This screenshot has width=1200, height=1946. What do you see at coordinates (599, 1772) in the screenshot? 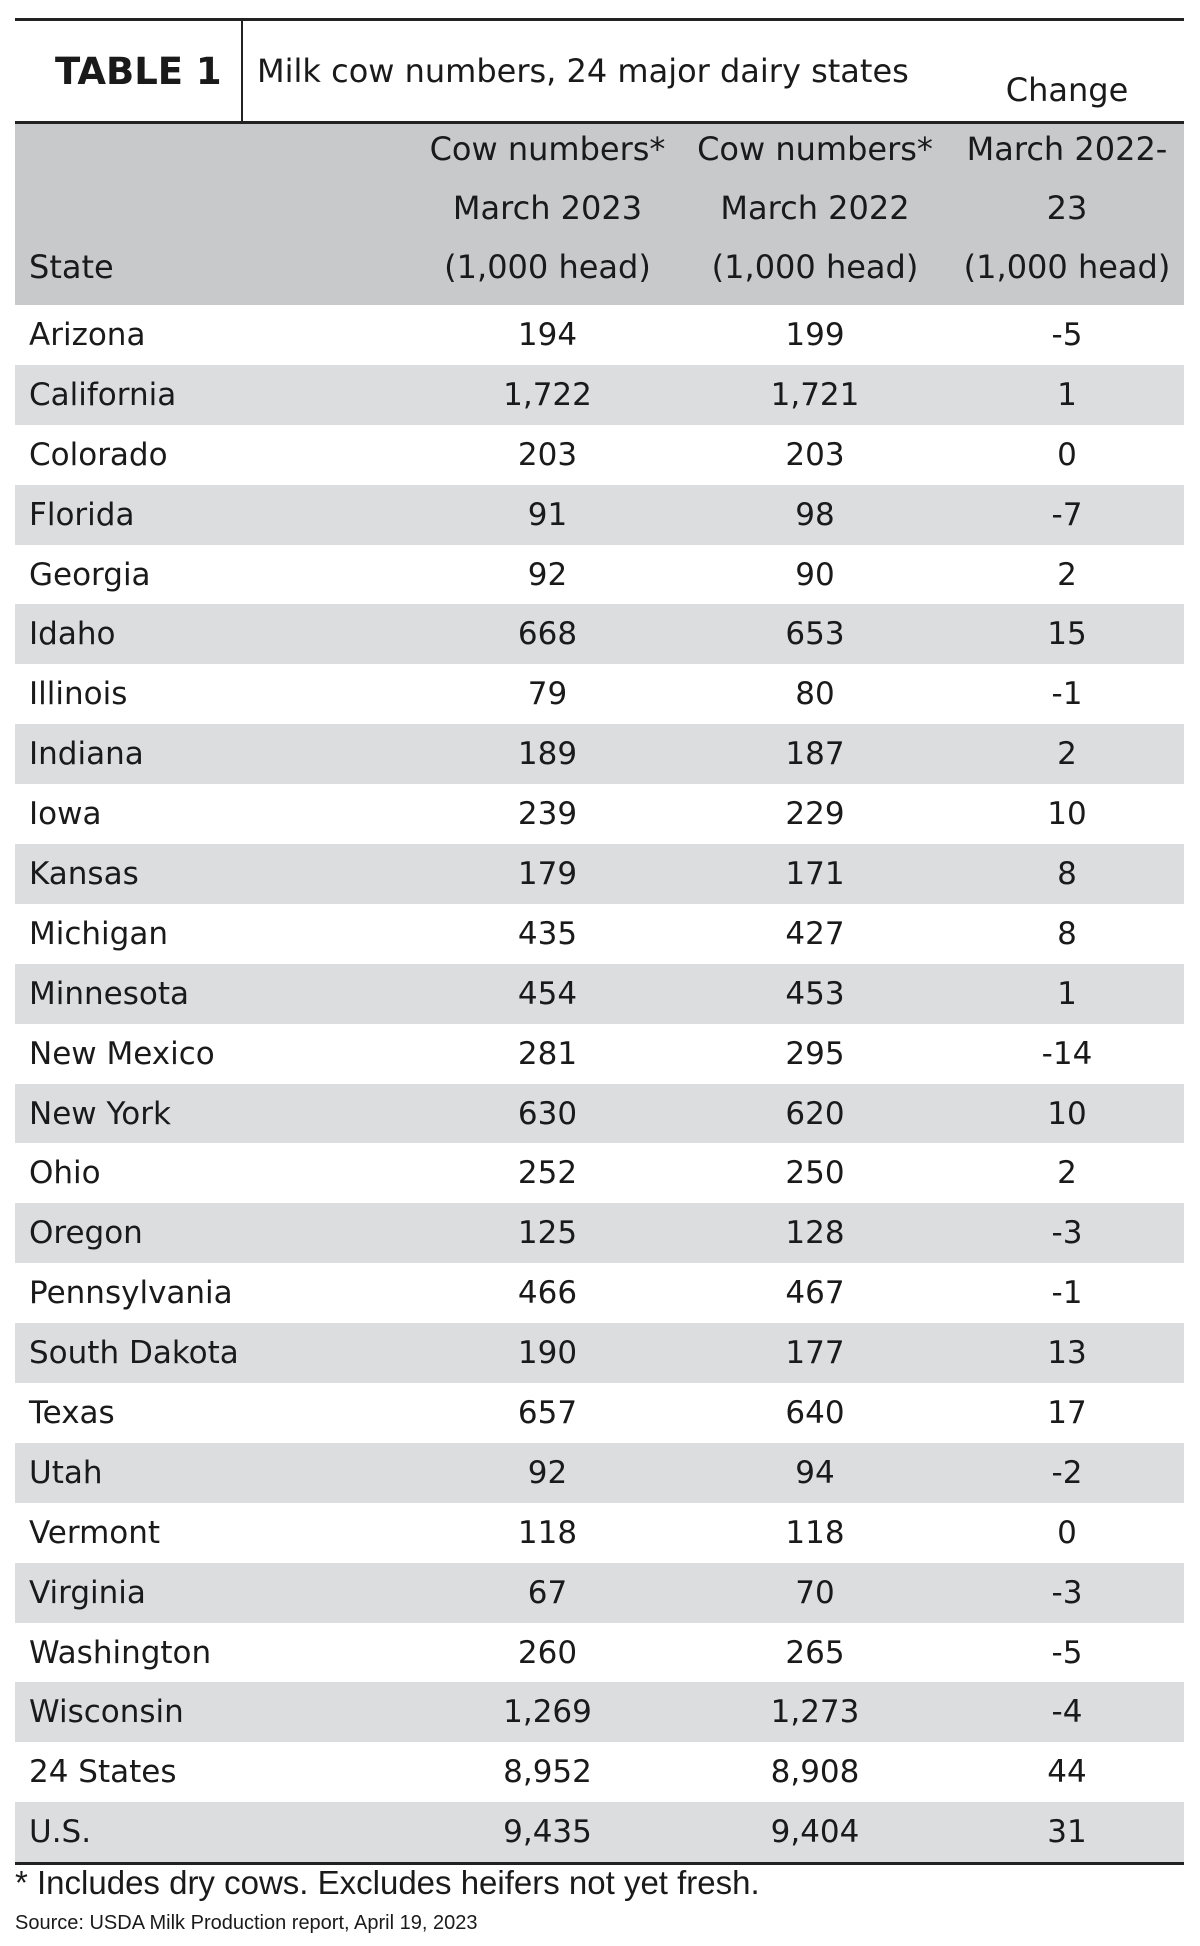
I see `table-row: 24 States 8,952 8,908 44` at bounding box center [599, 1772].